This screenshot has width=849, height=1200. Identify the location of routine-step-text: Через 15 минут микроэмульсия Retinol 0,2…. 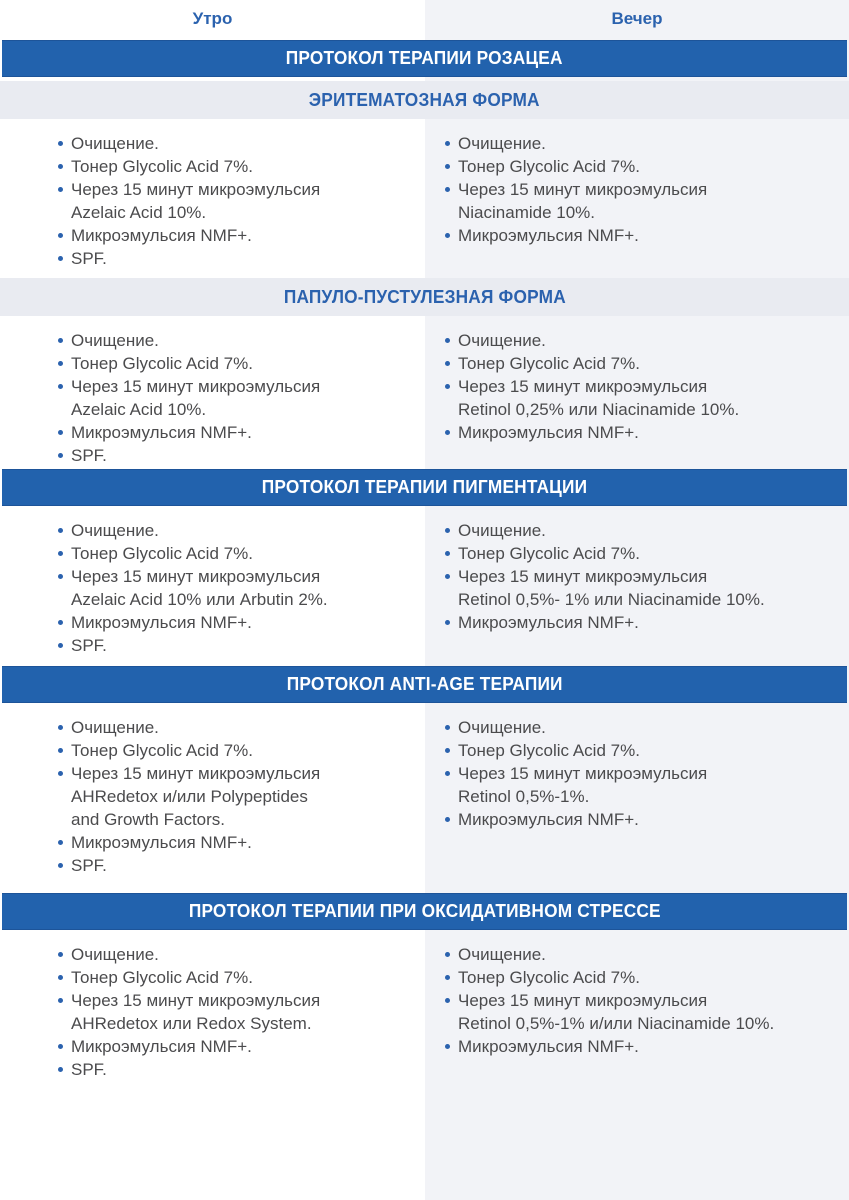
(599, 398).